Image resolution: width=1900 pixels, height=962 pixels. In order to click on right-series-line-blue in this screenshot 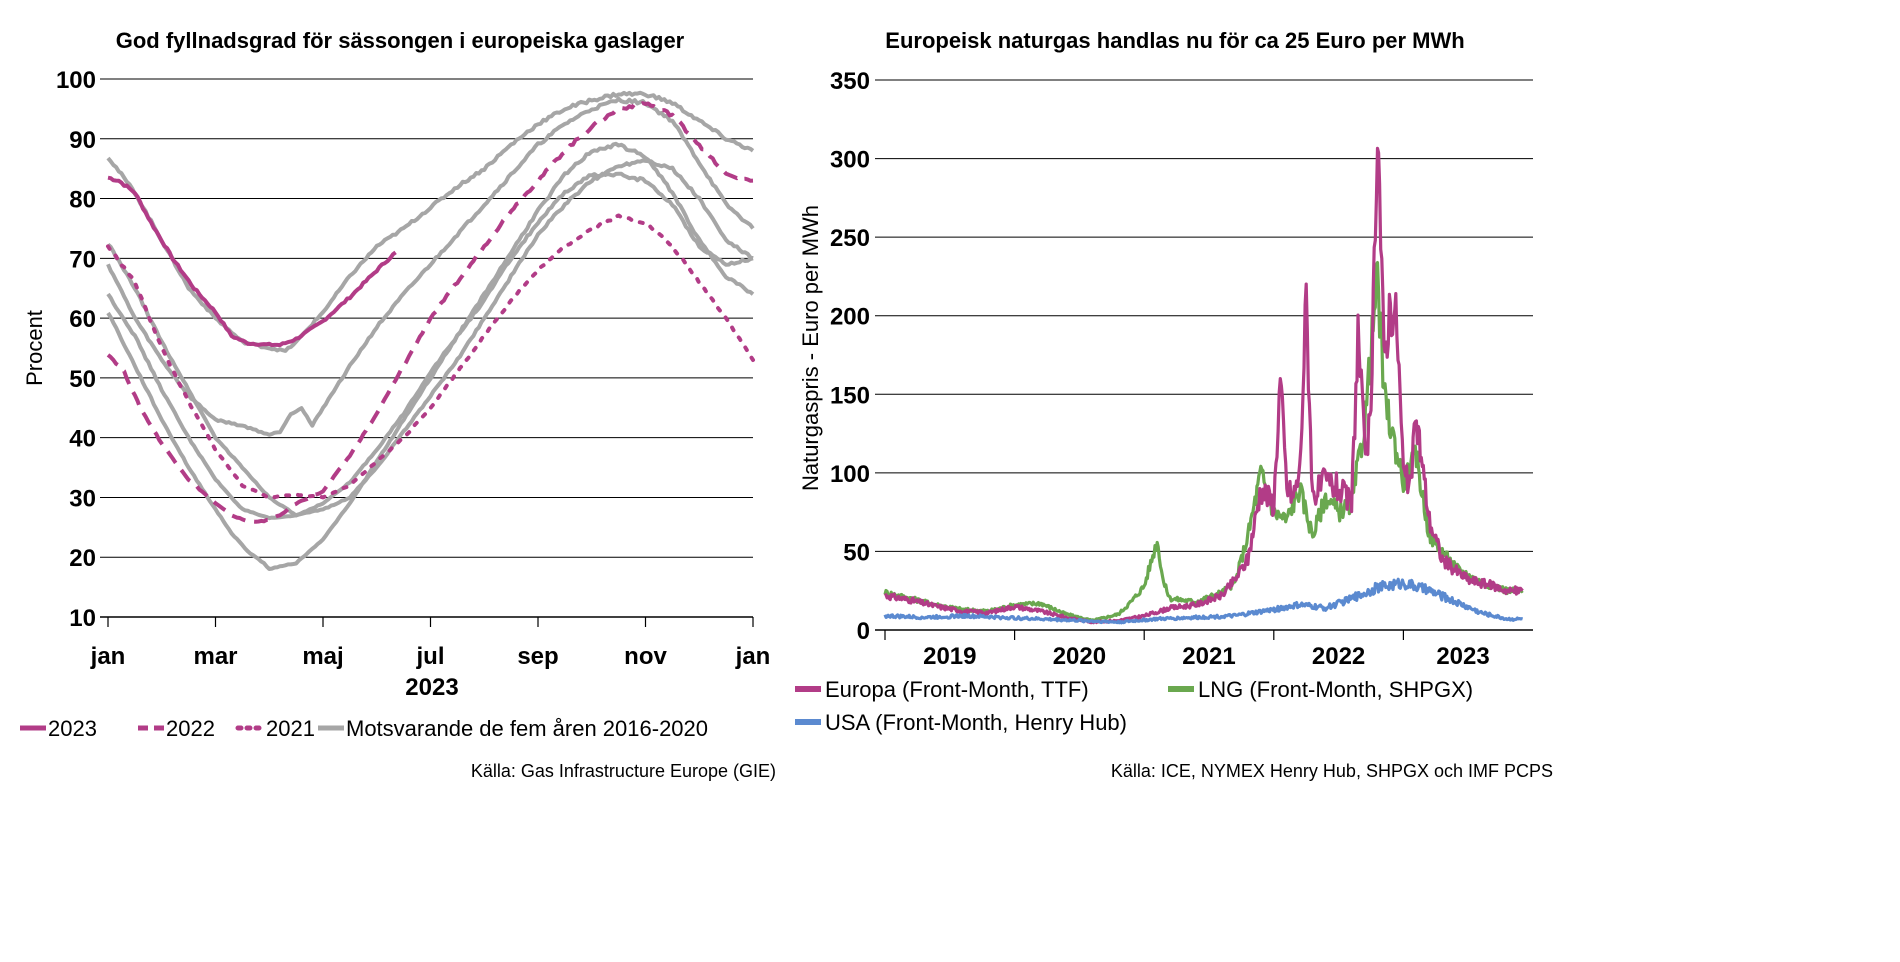, I will do `click(1203, 601)`.